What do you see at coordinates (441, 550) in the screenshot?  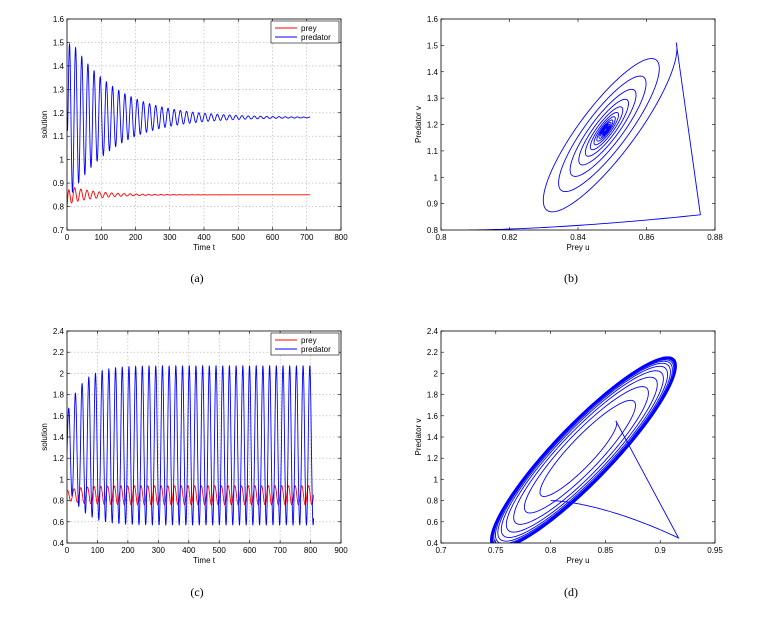 I see `x-tick-label: 0.7` at bounding box center [441, 550].